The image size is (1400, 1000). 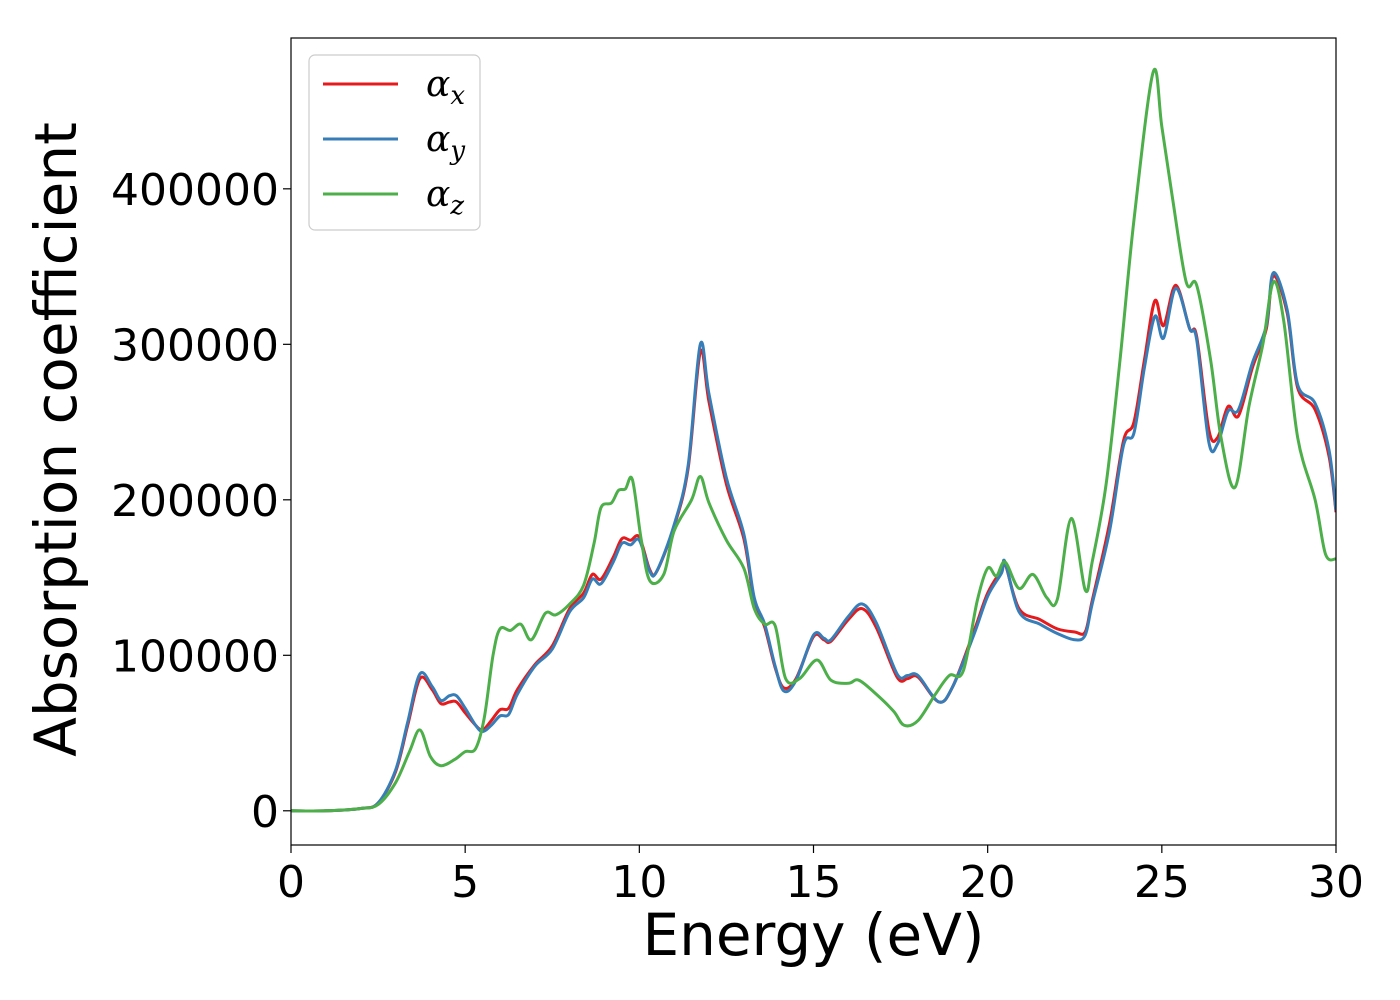 I want to click on legend-label-x: αx, so click(x=445, y=87).